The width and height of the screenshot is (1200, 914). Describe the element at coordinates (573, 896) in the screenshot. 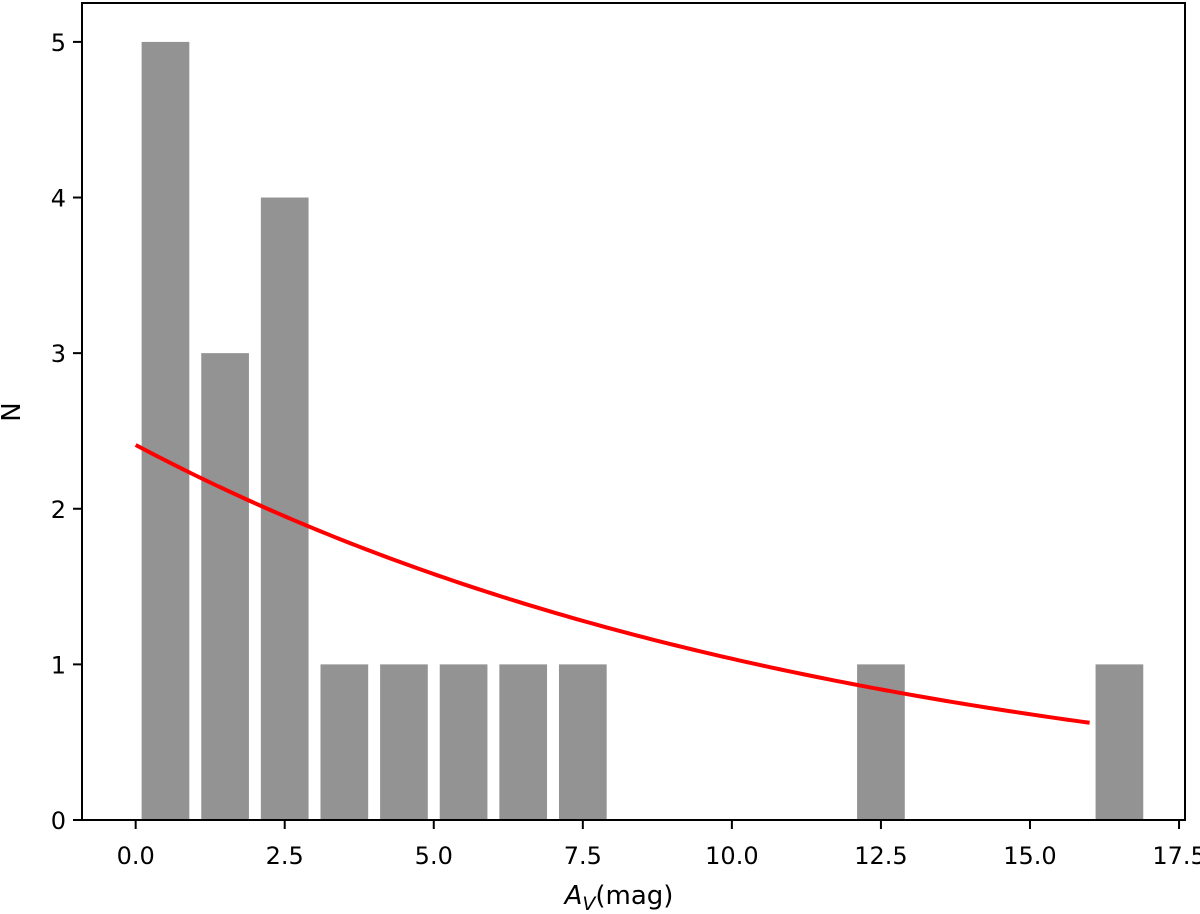

I see `x-axis-label-symbol: A` at that location.